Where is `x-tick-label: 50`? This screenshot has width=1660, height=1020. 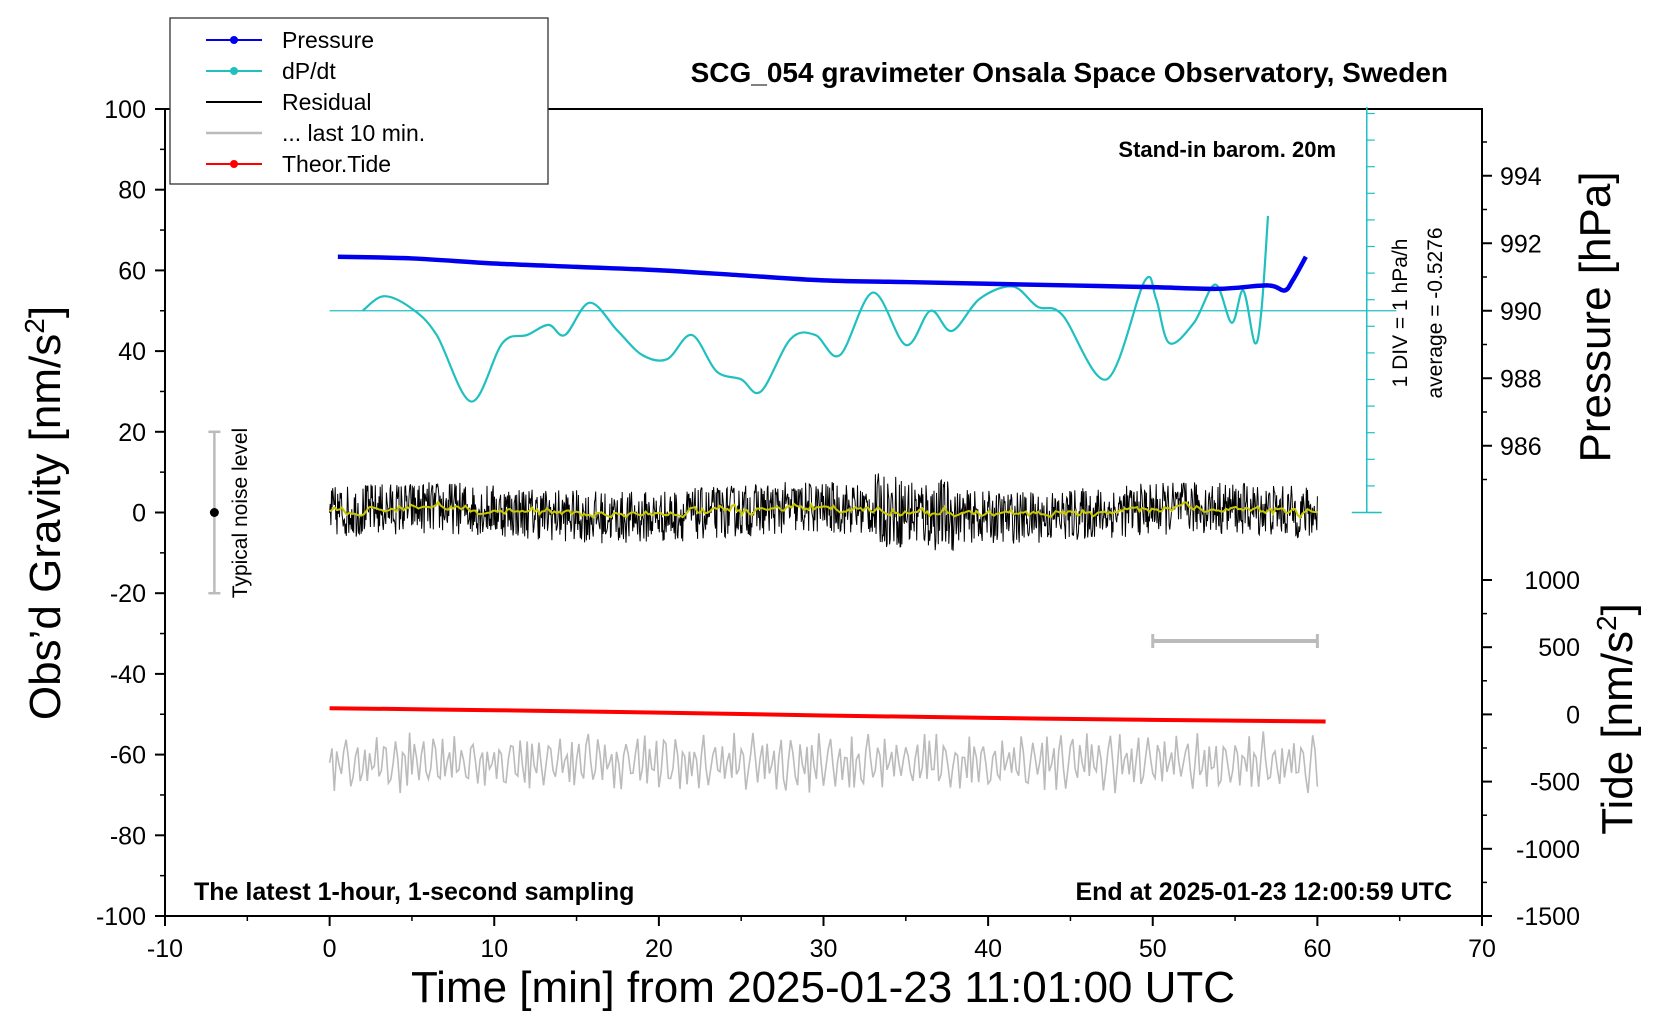 x-tick-label: 50 is located at coordinates (1153, 949).